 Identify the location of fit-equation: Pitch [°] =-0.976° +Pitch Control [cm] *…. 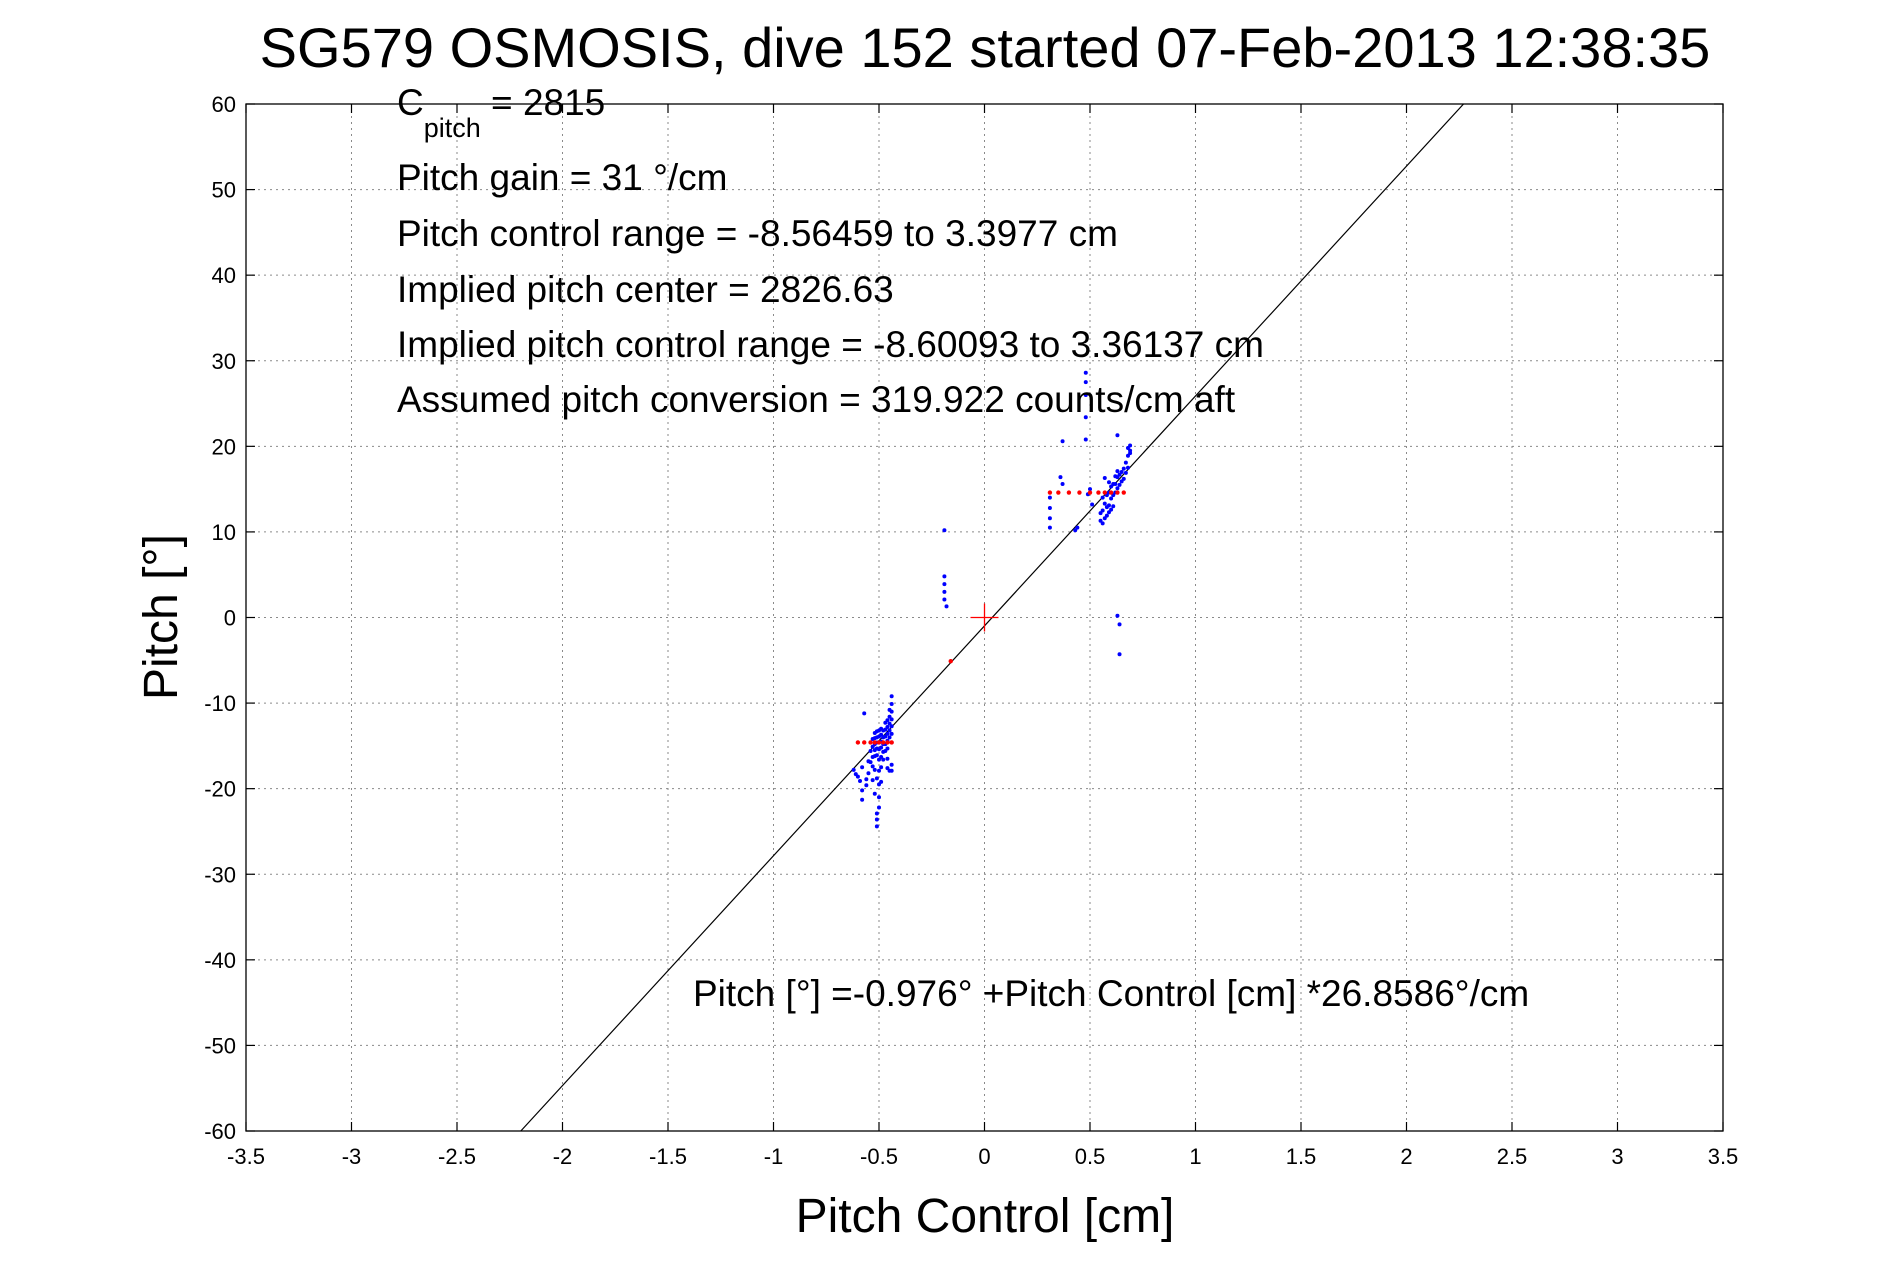
(1111, 993).